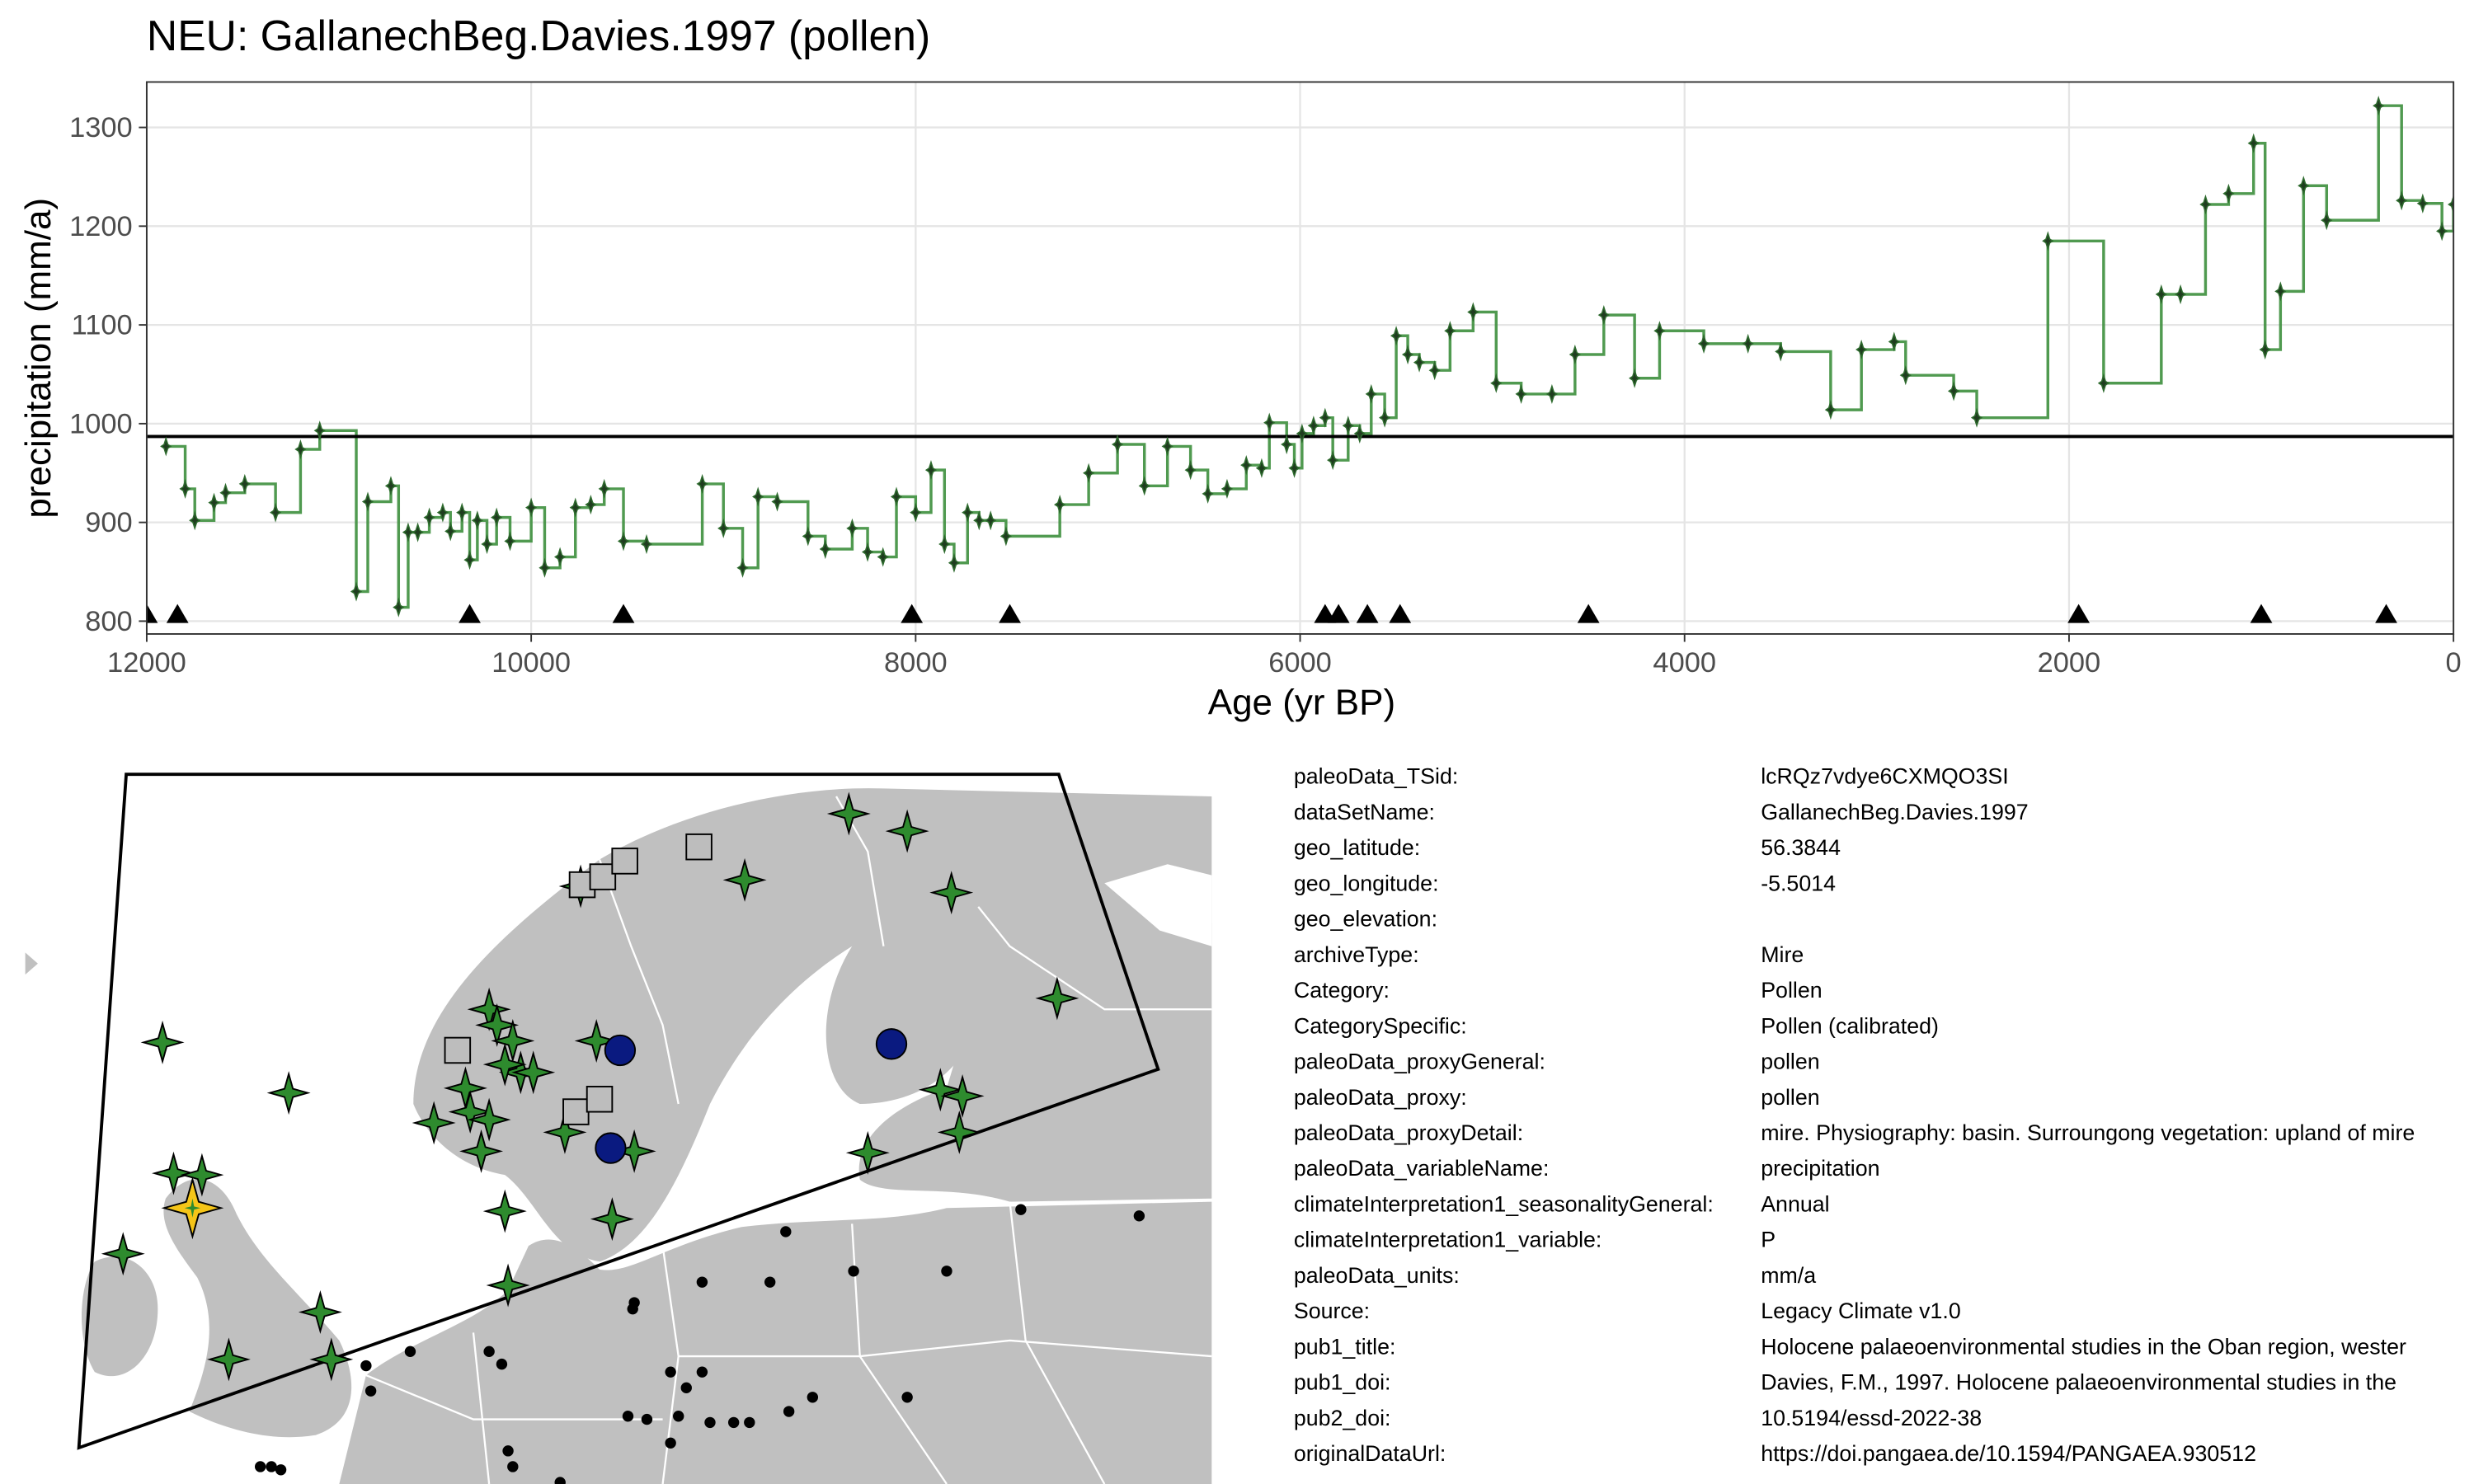 The width and height of the screenshot is (2474, 1484). Describe the element at coordinates (1790, 1097) in the screenshot. I see `meta-value: pollen` at that location.